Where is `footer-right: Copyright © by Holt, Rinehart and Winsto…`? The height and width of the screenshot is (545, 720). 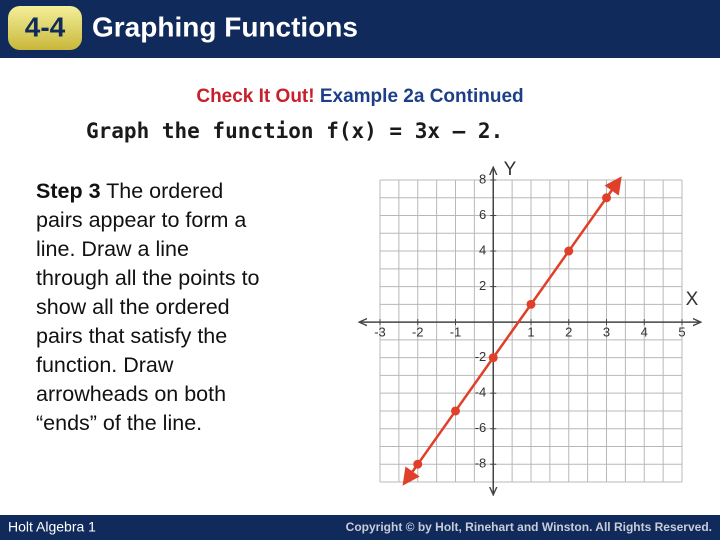 footer-right: Copyright © by Holt, Rinehart and Winsto… is located at coordinates (529, 527).